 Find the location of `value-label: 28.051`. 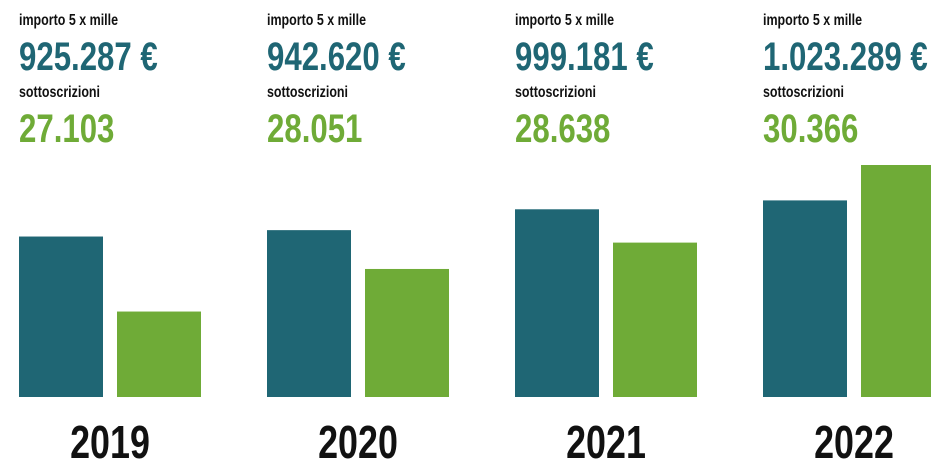

value-label: 28.051 is located at coordinates (314, 128).